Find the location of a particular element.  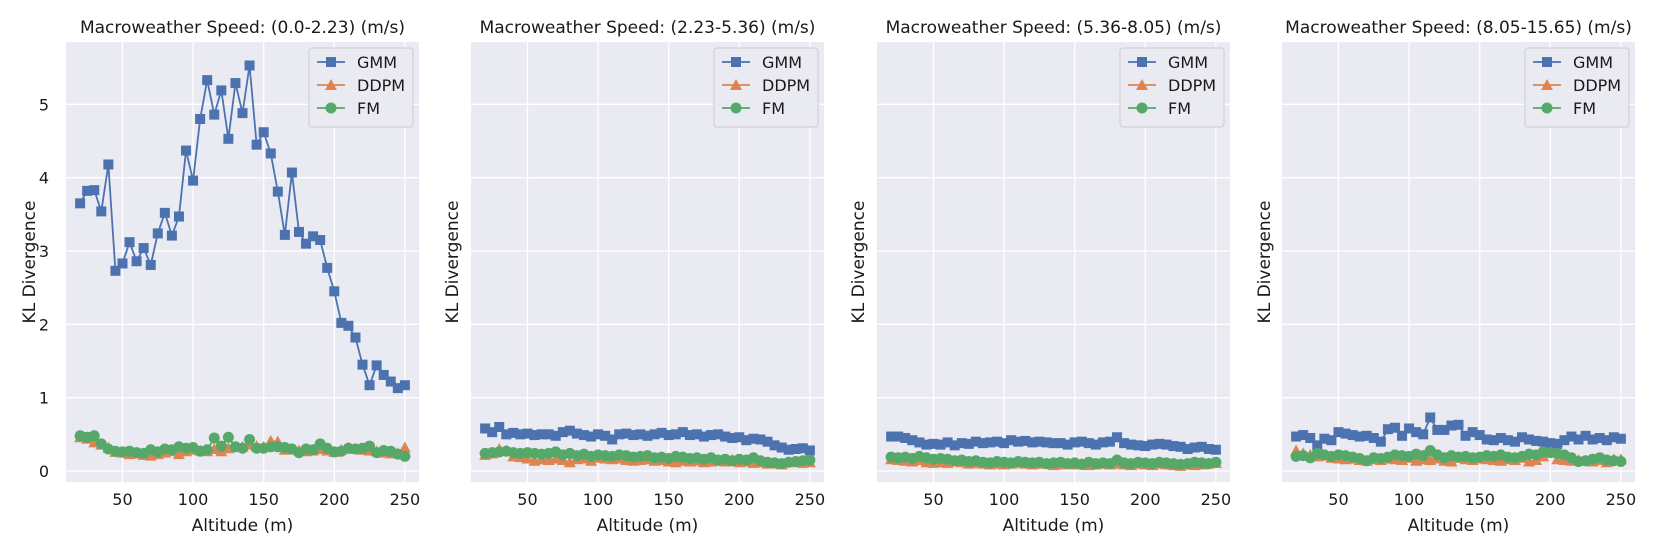

legend: GMM DDPM FM is located at coordinates (1577, 87).